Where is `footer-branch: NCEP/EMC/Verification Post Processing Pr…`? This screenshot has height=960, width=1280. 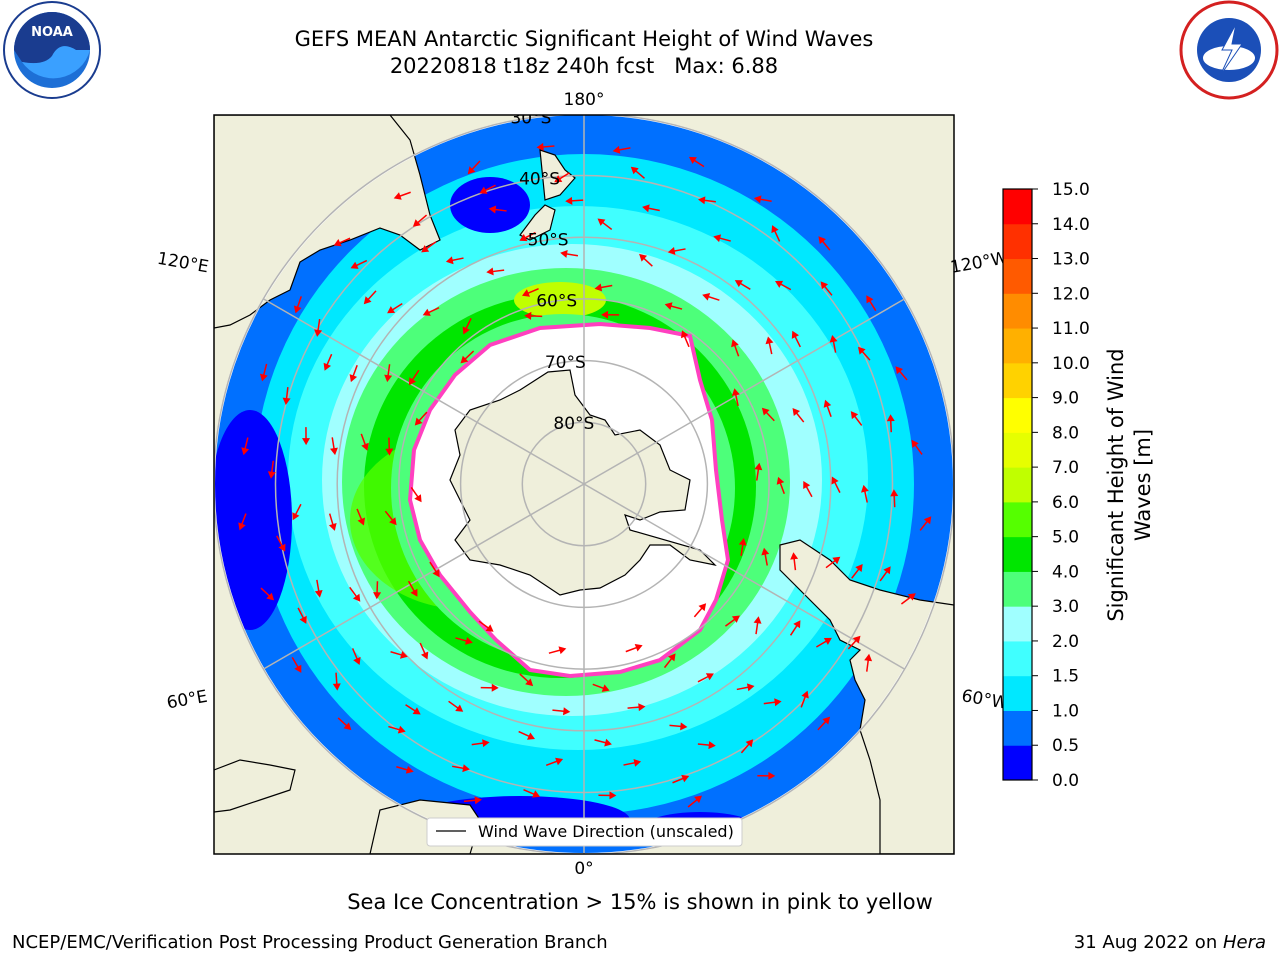 footer-branch: NCEP/EMC/Verification Post Processing Pr… is located at coordinates (310, 942).